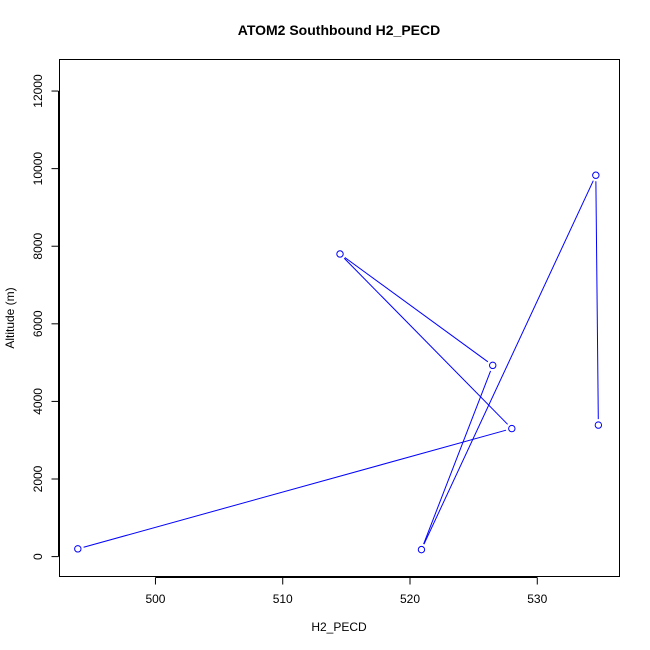  What do you see at coordinates (38, 246) in the screenshot?
I see `y-tick-label: 8000` at bounding box center [38, 246].